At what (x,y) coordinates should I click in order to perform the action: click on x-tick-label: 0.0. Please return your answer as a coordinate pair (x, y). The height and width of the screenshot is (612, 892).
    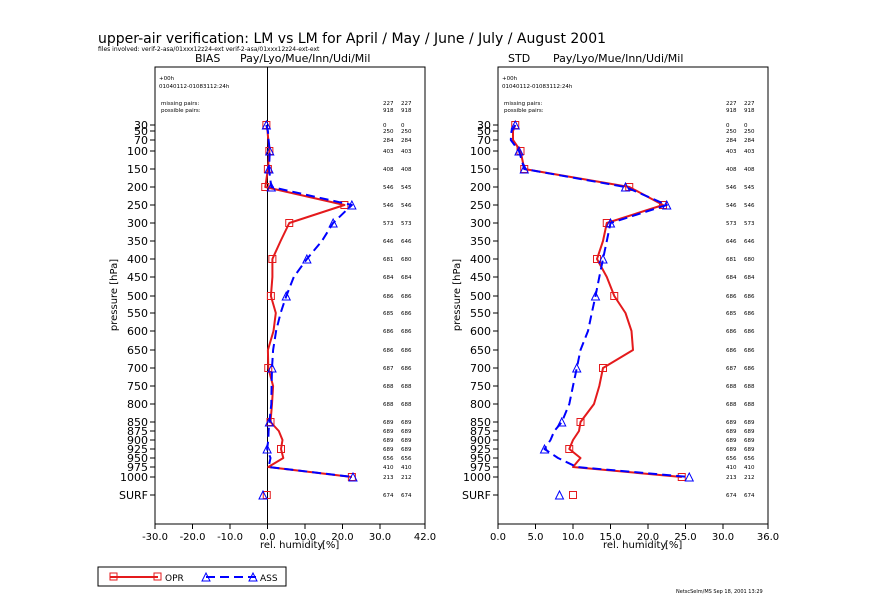
    Looking at the image, I should click on (498, 537).